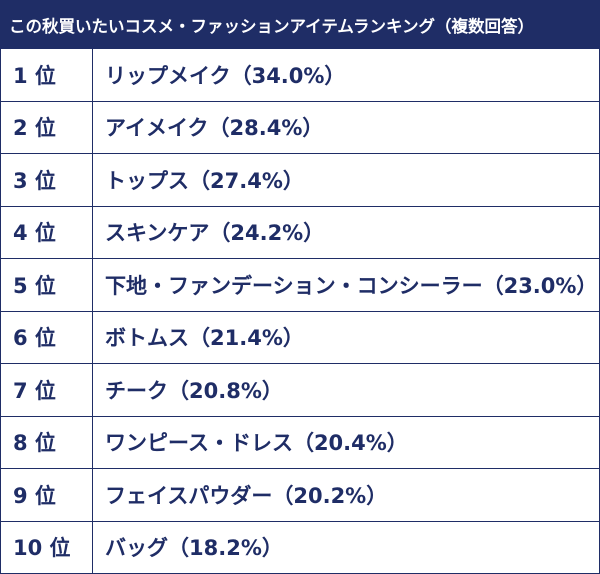  I want to click on table-row: 4 位スキンケア（24.2%）, so click(300, 231).